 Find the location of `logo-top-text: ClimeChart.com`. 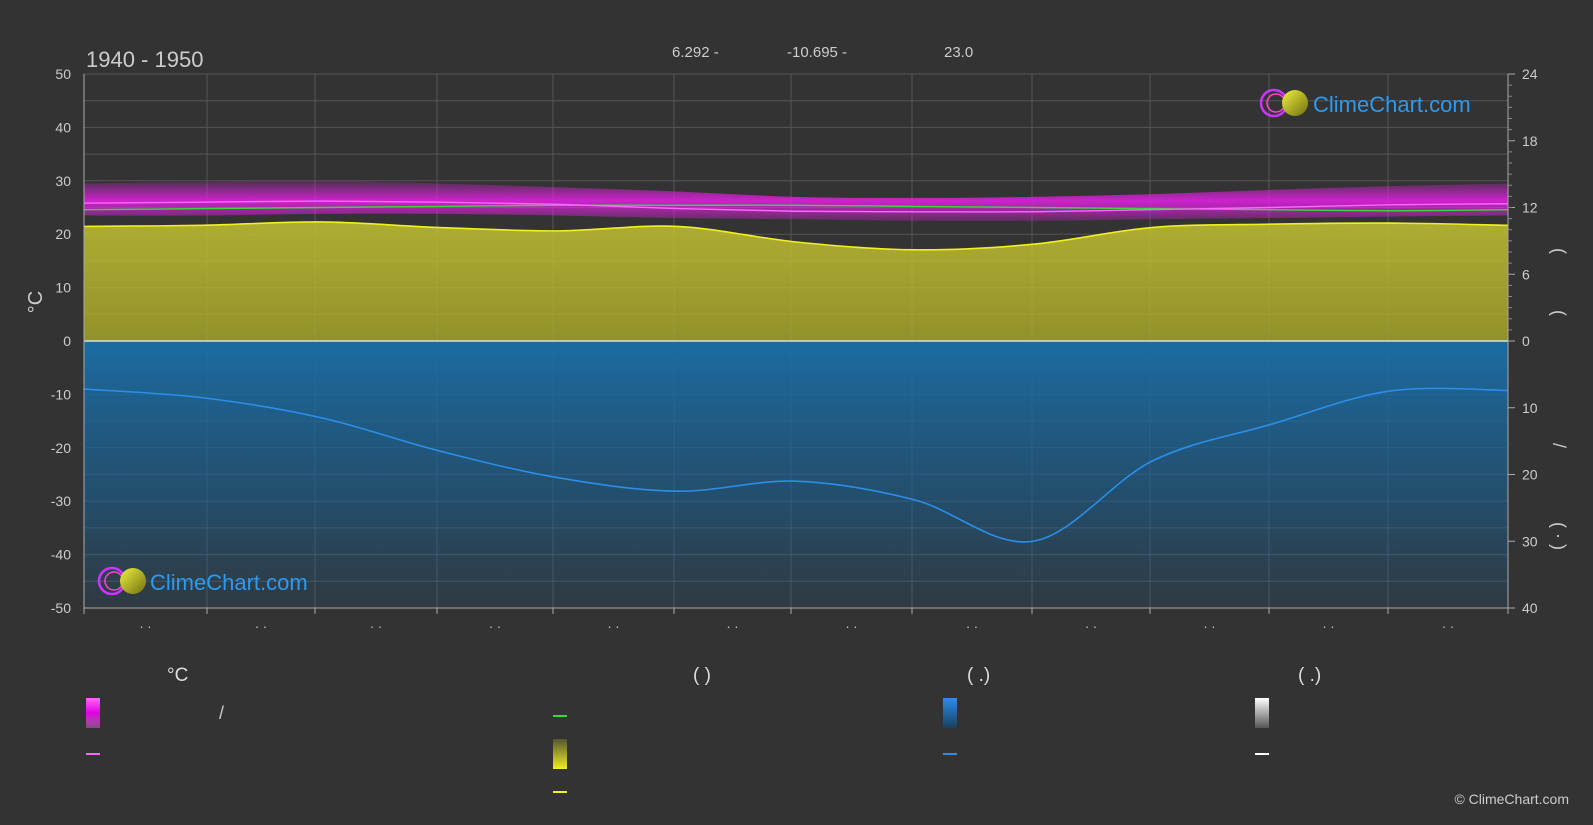

logo-top-text: ClimeChart.com is located at coordinates (1392, 104).